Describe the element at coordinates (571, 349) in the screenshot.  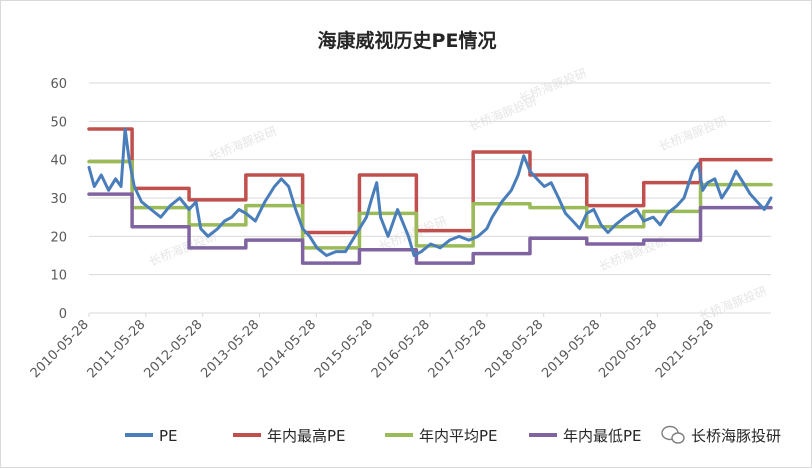
I see `x-tick-label: 2019-05-28` at that location.